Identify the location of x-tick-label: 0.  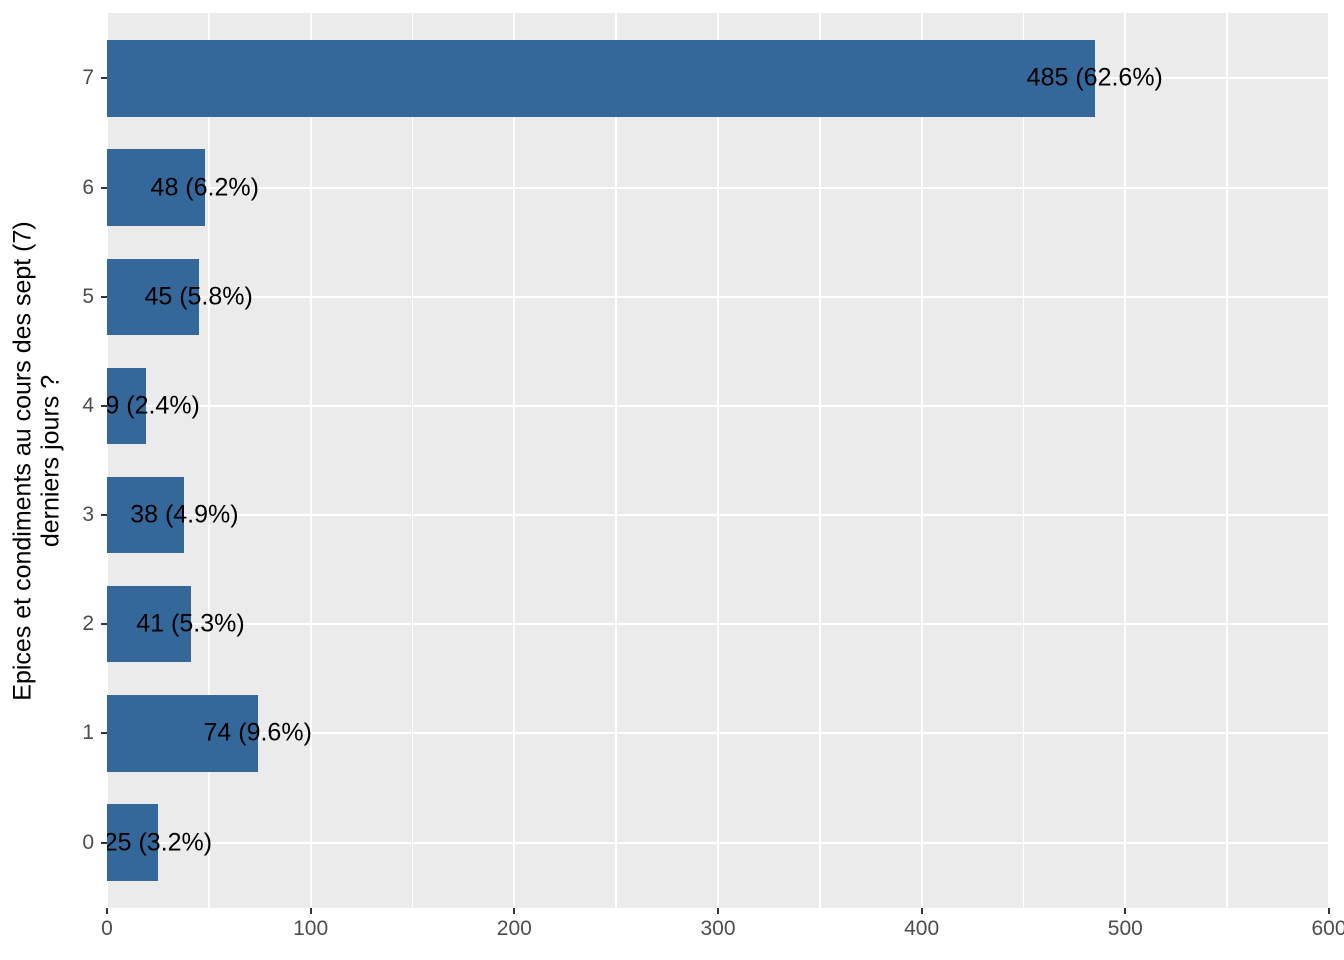
(107, 928).